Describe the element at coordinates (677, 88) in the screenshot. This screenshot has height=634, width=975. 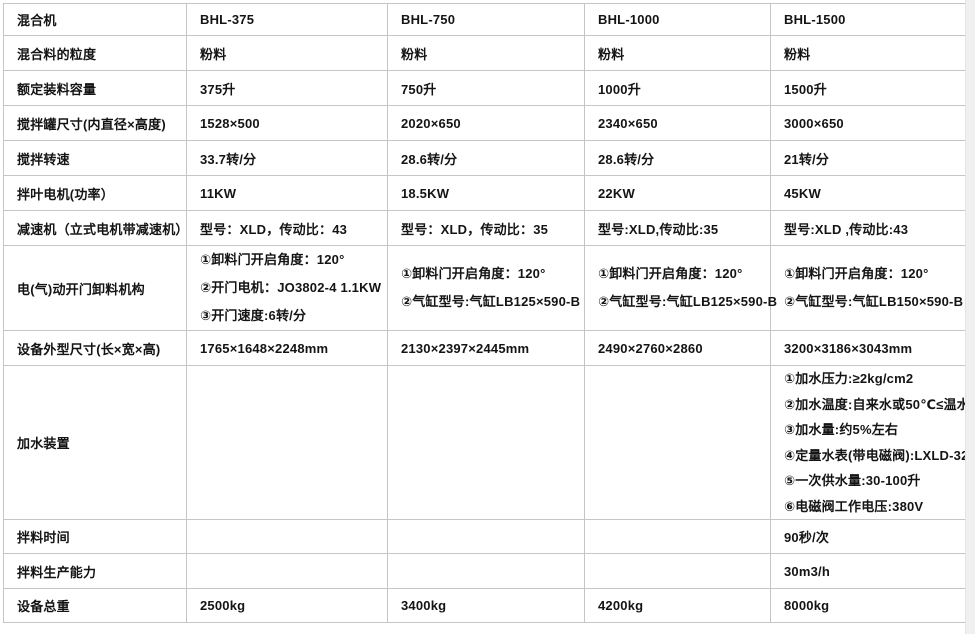
I see `table-cell: 1000升` at that location.